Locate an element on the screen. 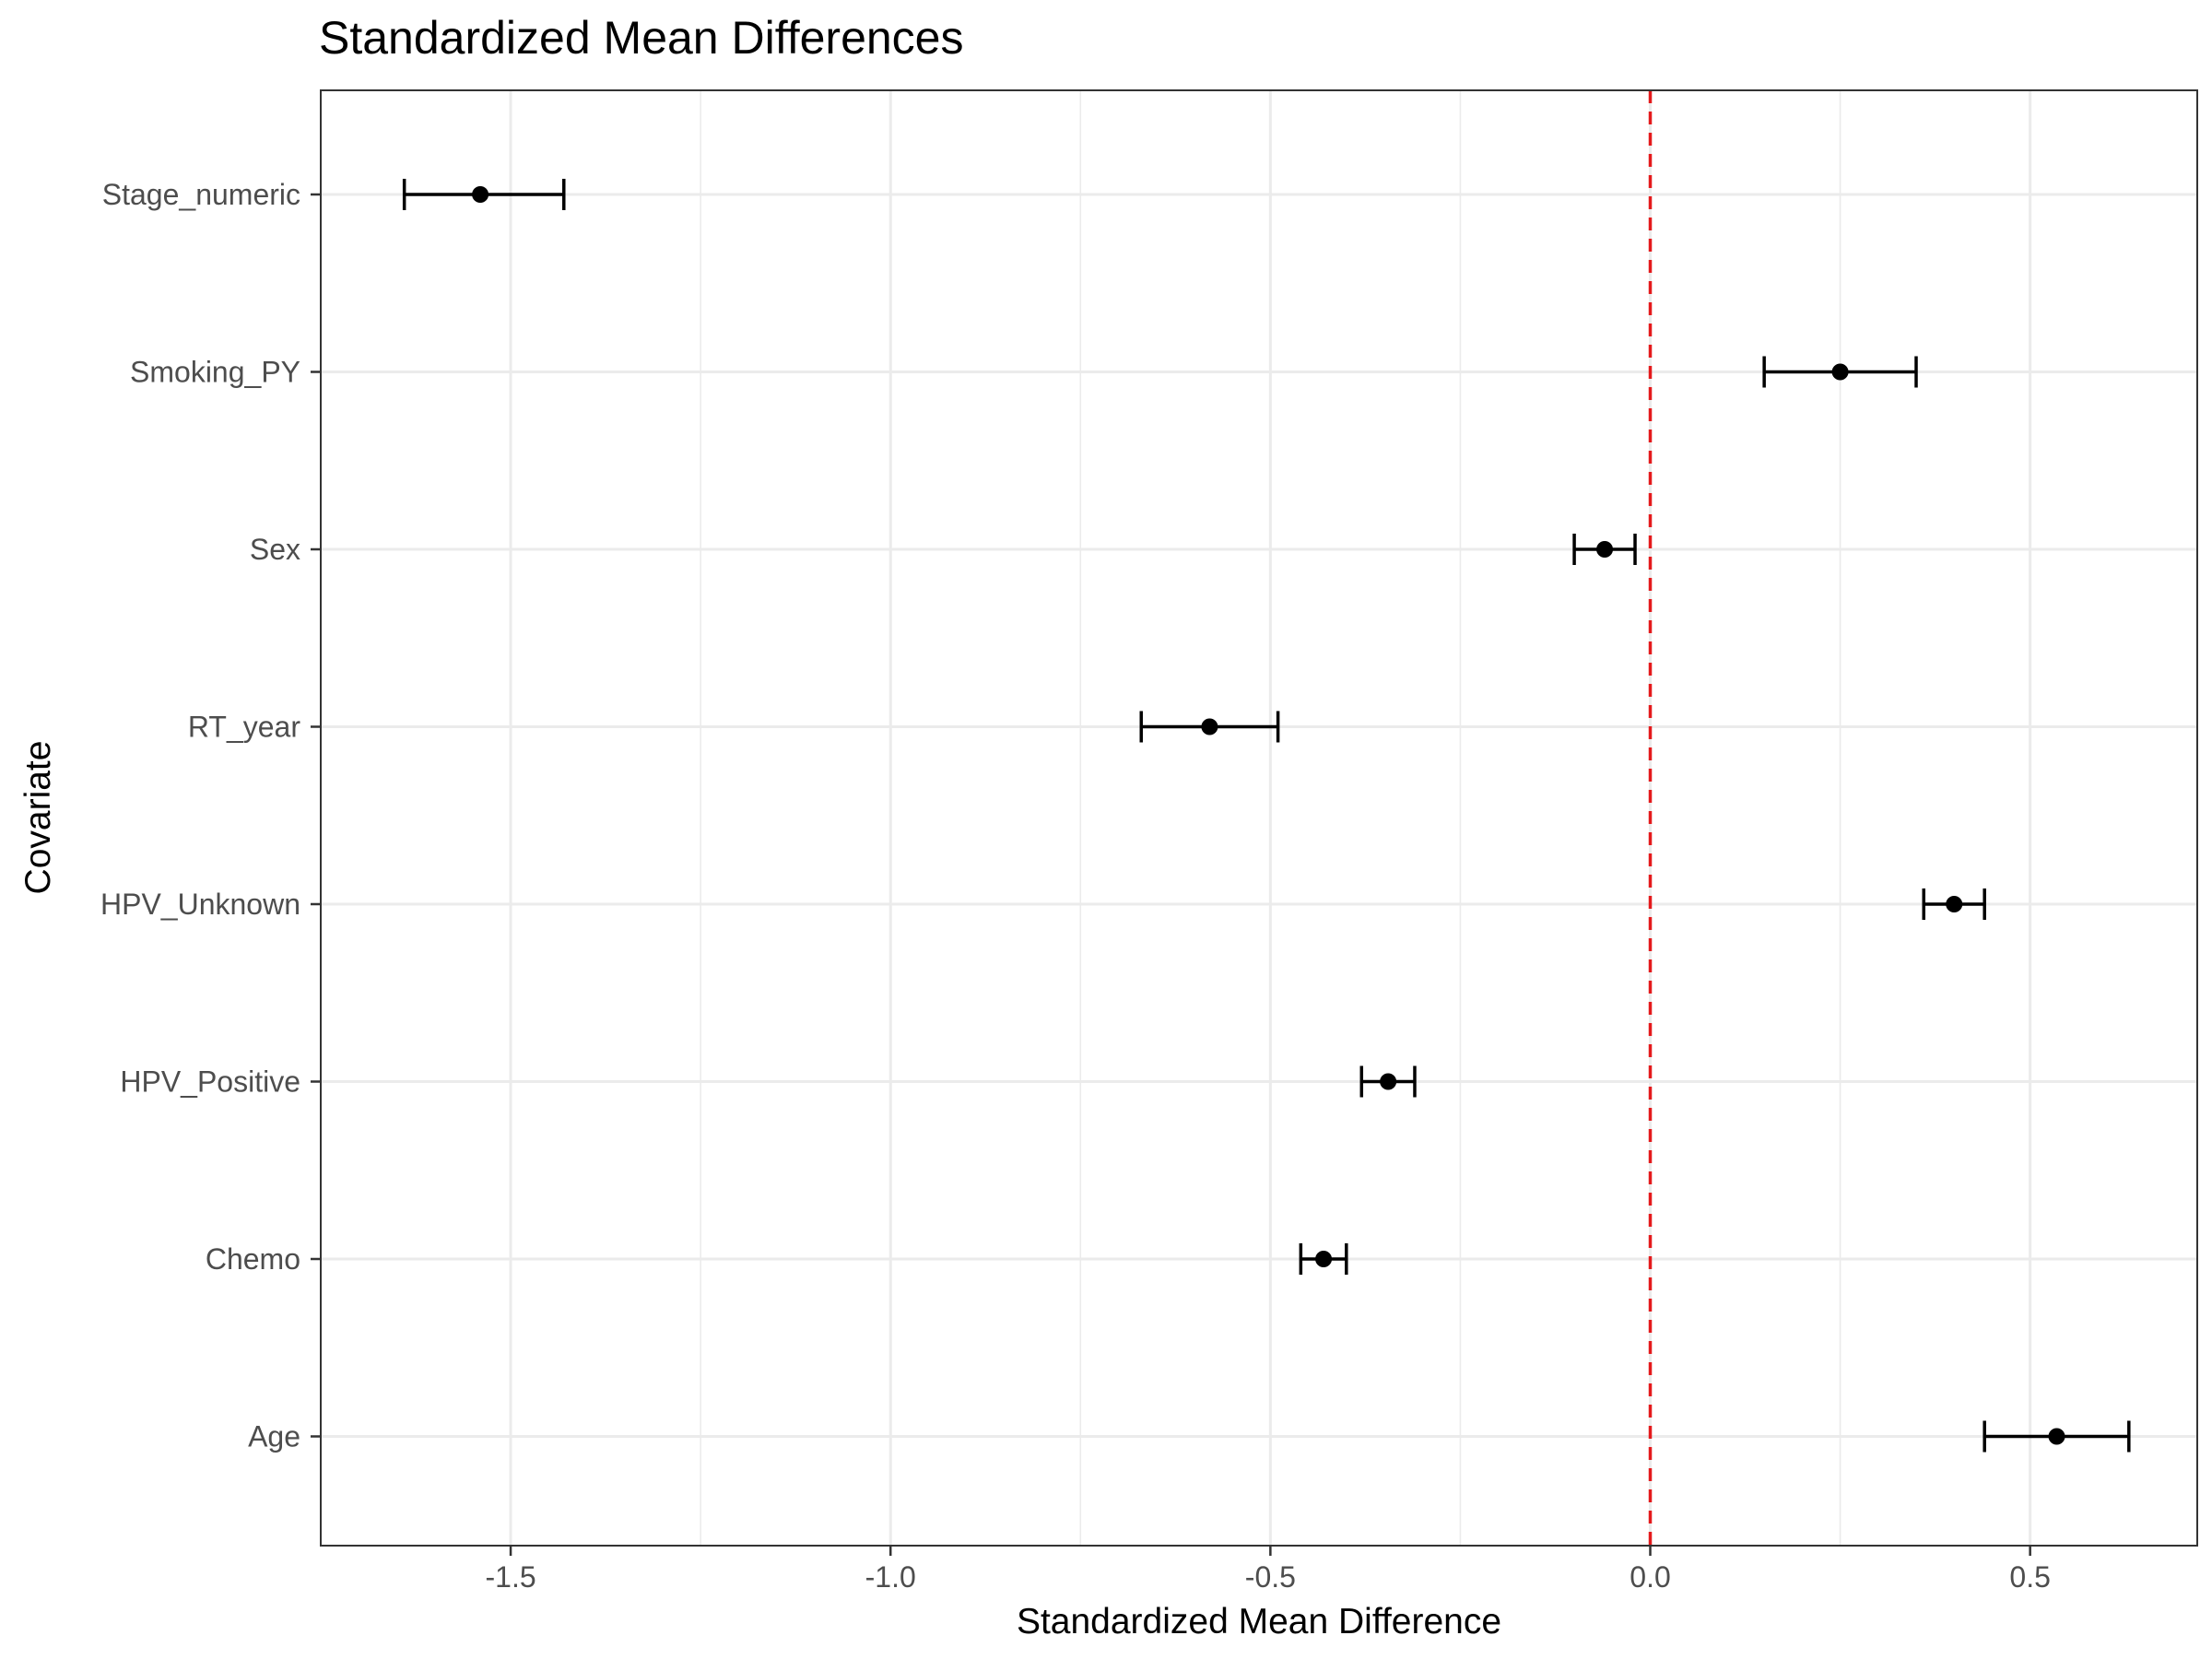 This screenshot has width=2212, height=1659. x-tick-label: -0.5 is located at coordinates (1270, 1577).